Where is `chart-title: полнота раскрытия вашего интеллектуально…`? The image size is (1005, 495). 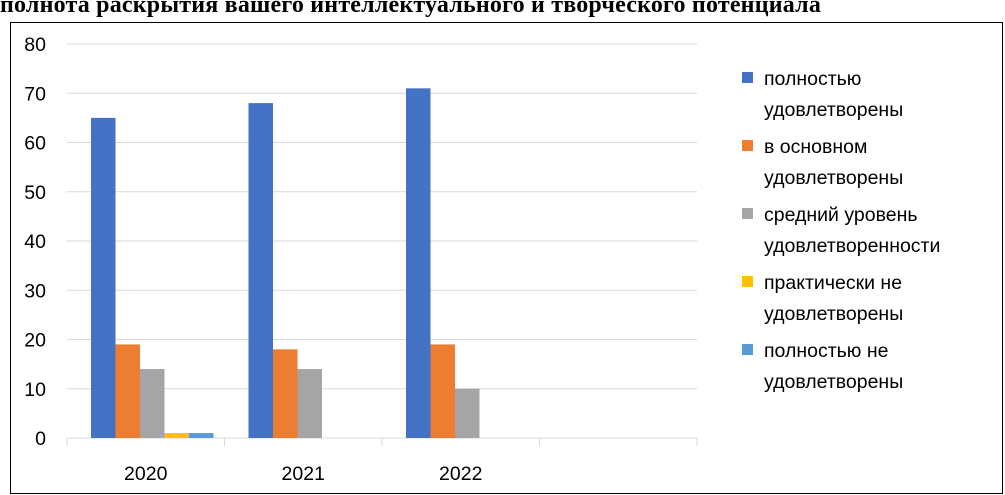 chart-title: полнота раскрытия вашего интеллектуально… is located at coordinates (411, 9).